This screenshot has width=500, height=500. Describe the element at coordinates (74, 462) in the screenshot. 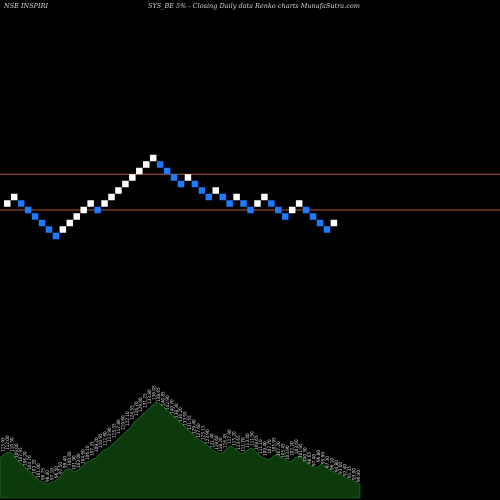

I see `volume-value-label: 101.90` at that location.